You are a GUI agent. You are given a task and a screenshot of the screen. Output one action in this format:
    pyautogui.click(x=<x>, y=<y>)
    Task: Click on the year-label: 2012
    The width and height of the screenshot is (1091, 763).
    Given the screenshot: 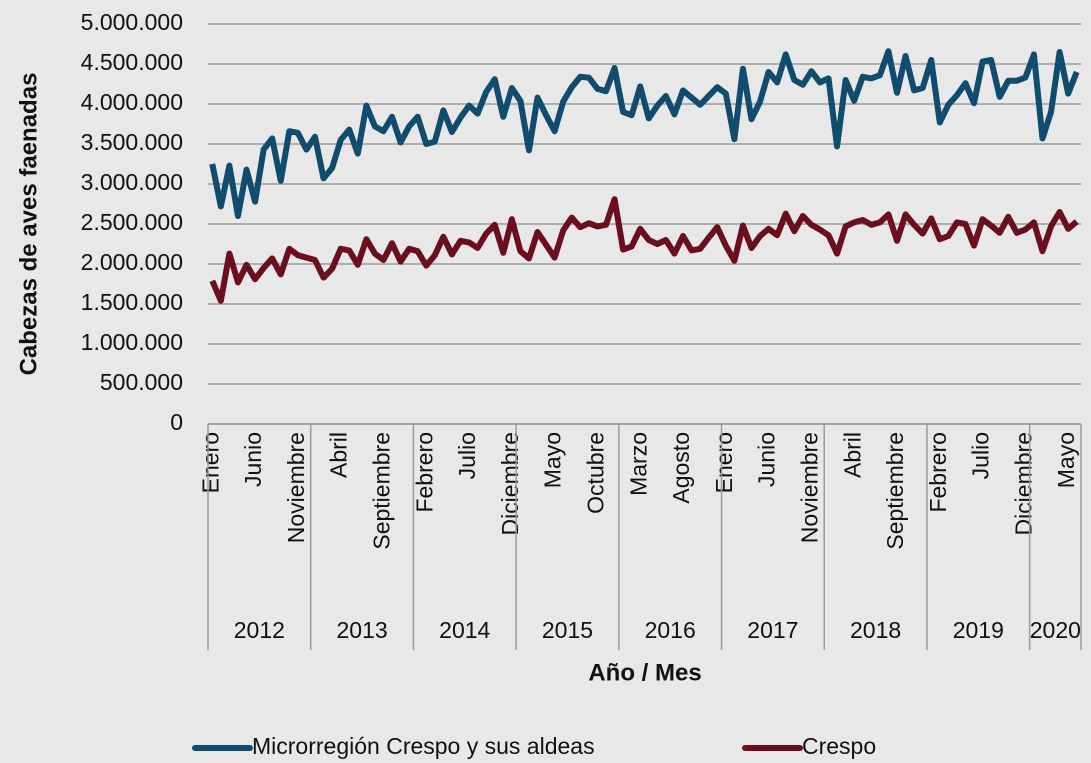 What is the action you would take?
    pyautogui.click(x=259, y=630)
    